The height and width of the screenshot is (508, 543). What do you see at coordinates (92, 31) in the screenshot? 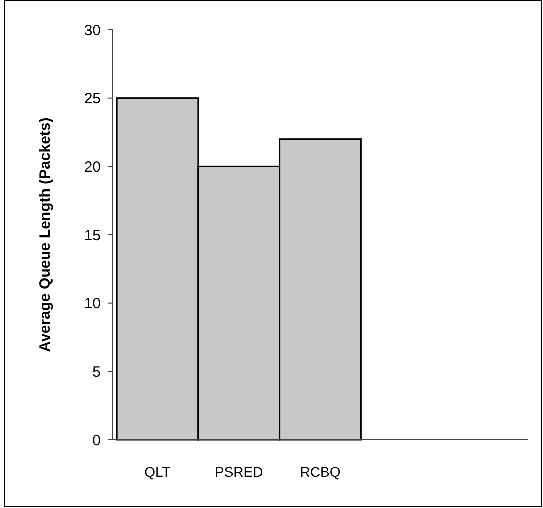
I see `y-tick-label: 30` at bounding box center [92, 31].